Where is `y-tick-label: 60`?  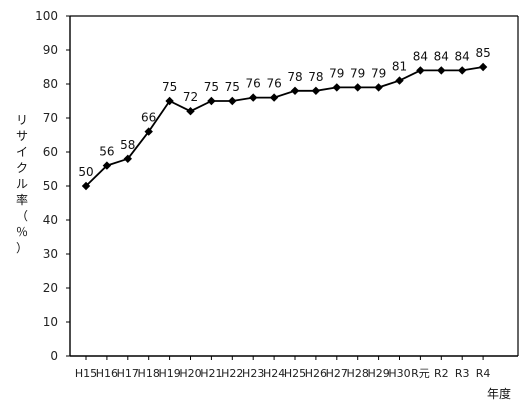
y-tick-label: 60 is located at coordinates (50, 152).